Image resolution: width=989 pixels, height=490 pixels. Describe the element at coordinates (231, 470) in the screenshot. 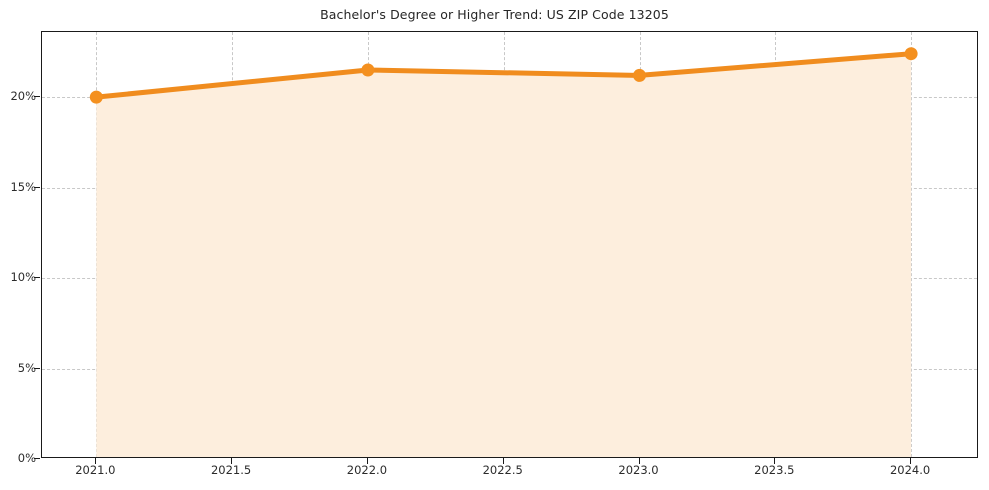

I see `x-tick-label: 2021.5` at that location.